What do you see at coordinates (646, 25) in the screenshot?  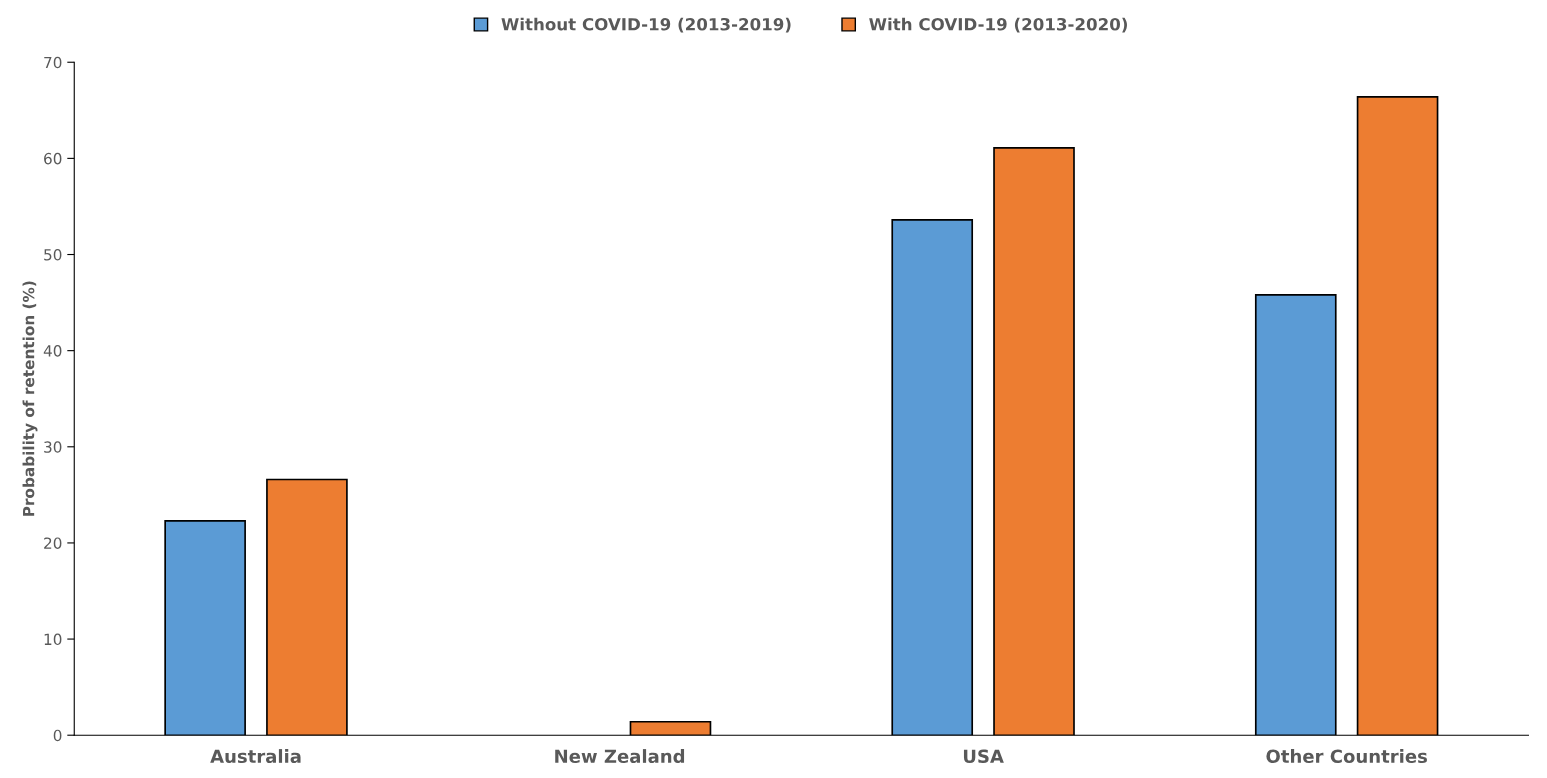 I see `legend-label: Without COVID-19 (2013-2019)` at bounding box center [646, 25].